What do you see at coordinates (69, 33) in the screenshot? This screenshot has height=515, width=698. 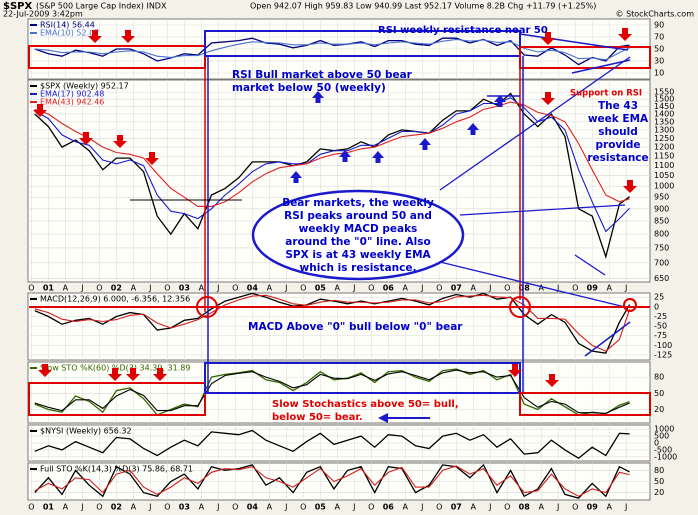 I see `legend-label: EMA(10) 52.07` at bounding box center [69, 33].